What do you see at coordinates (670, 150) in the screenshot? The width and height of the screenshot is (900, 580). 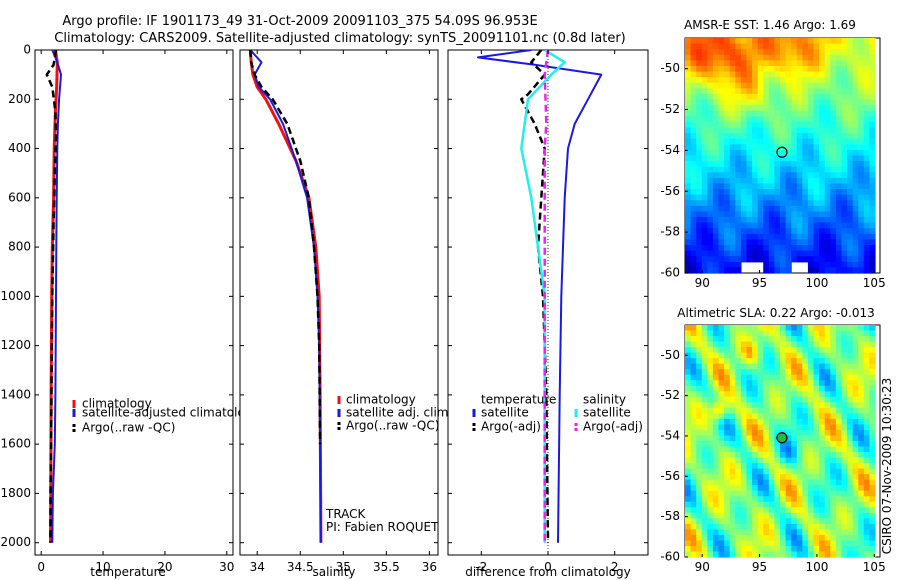 I see `y-tick-label: -54` at bounding box center [670, 150].